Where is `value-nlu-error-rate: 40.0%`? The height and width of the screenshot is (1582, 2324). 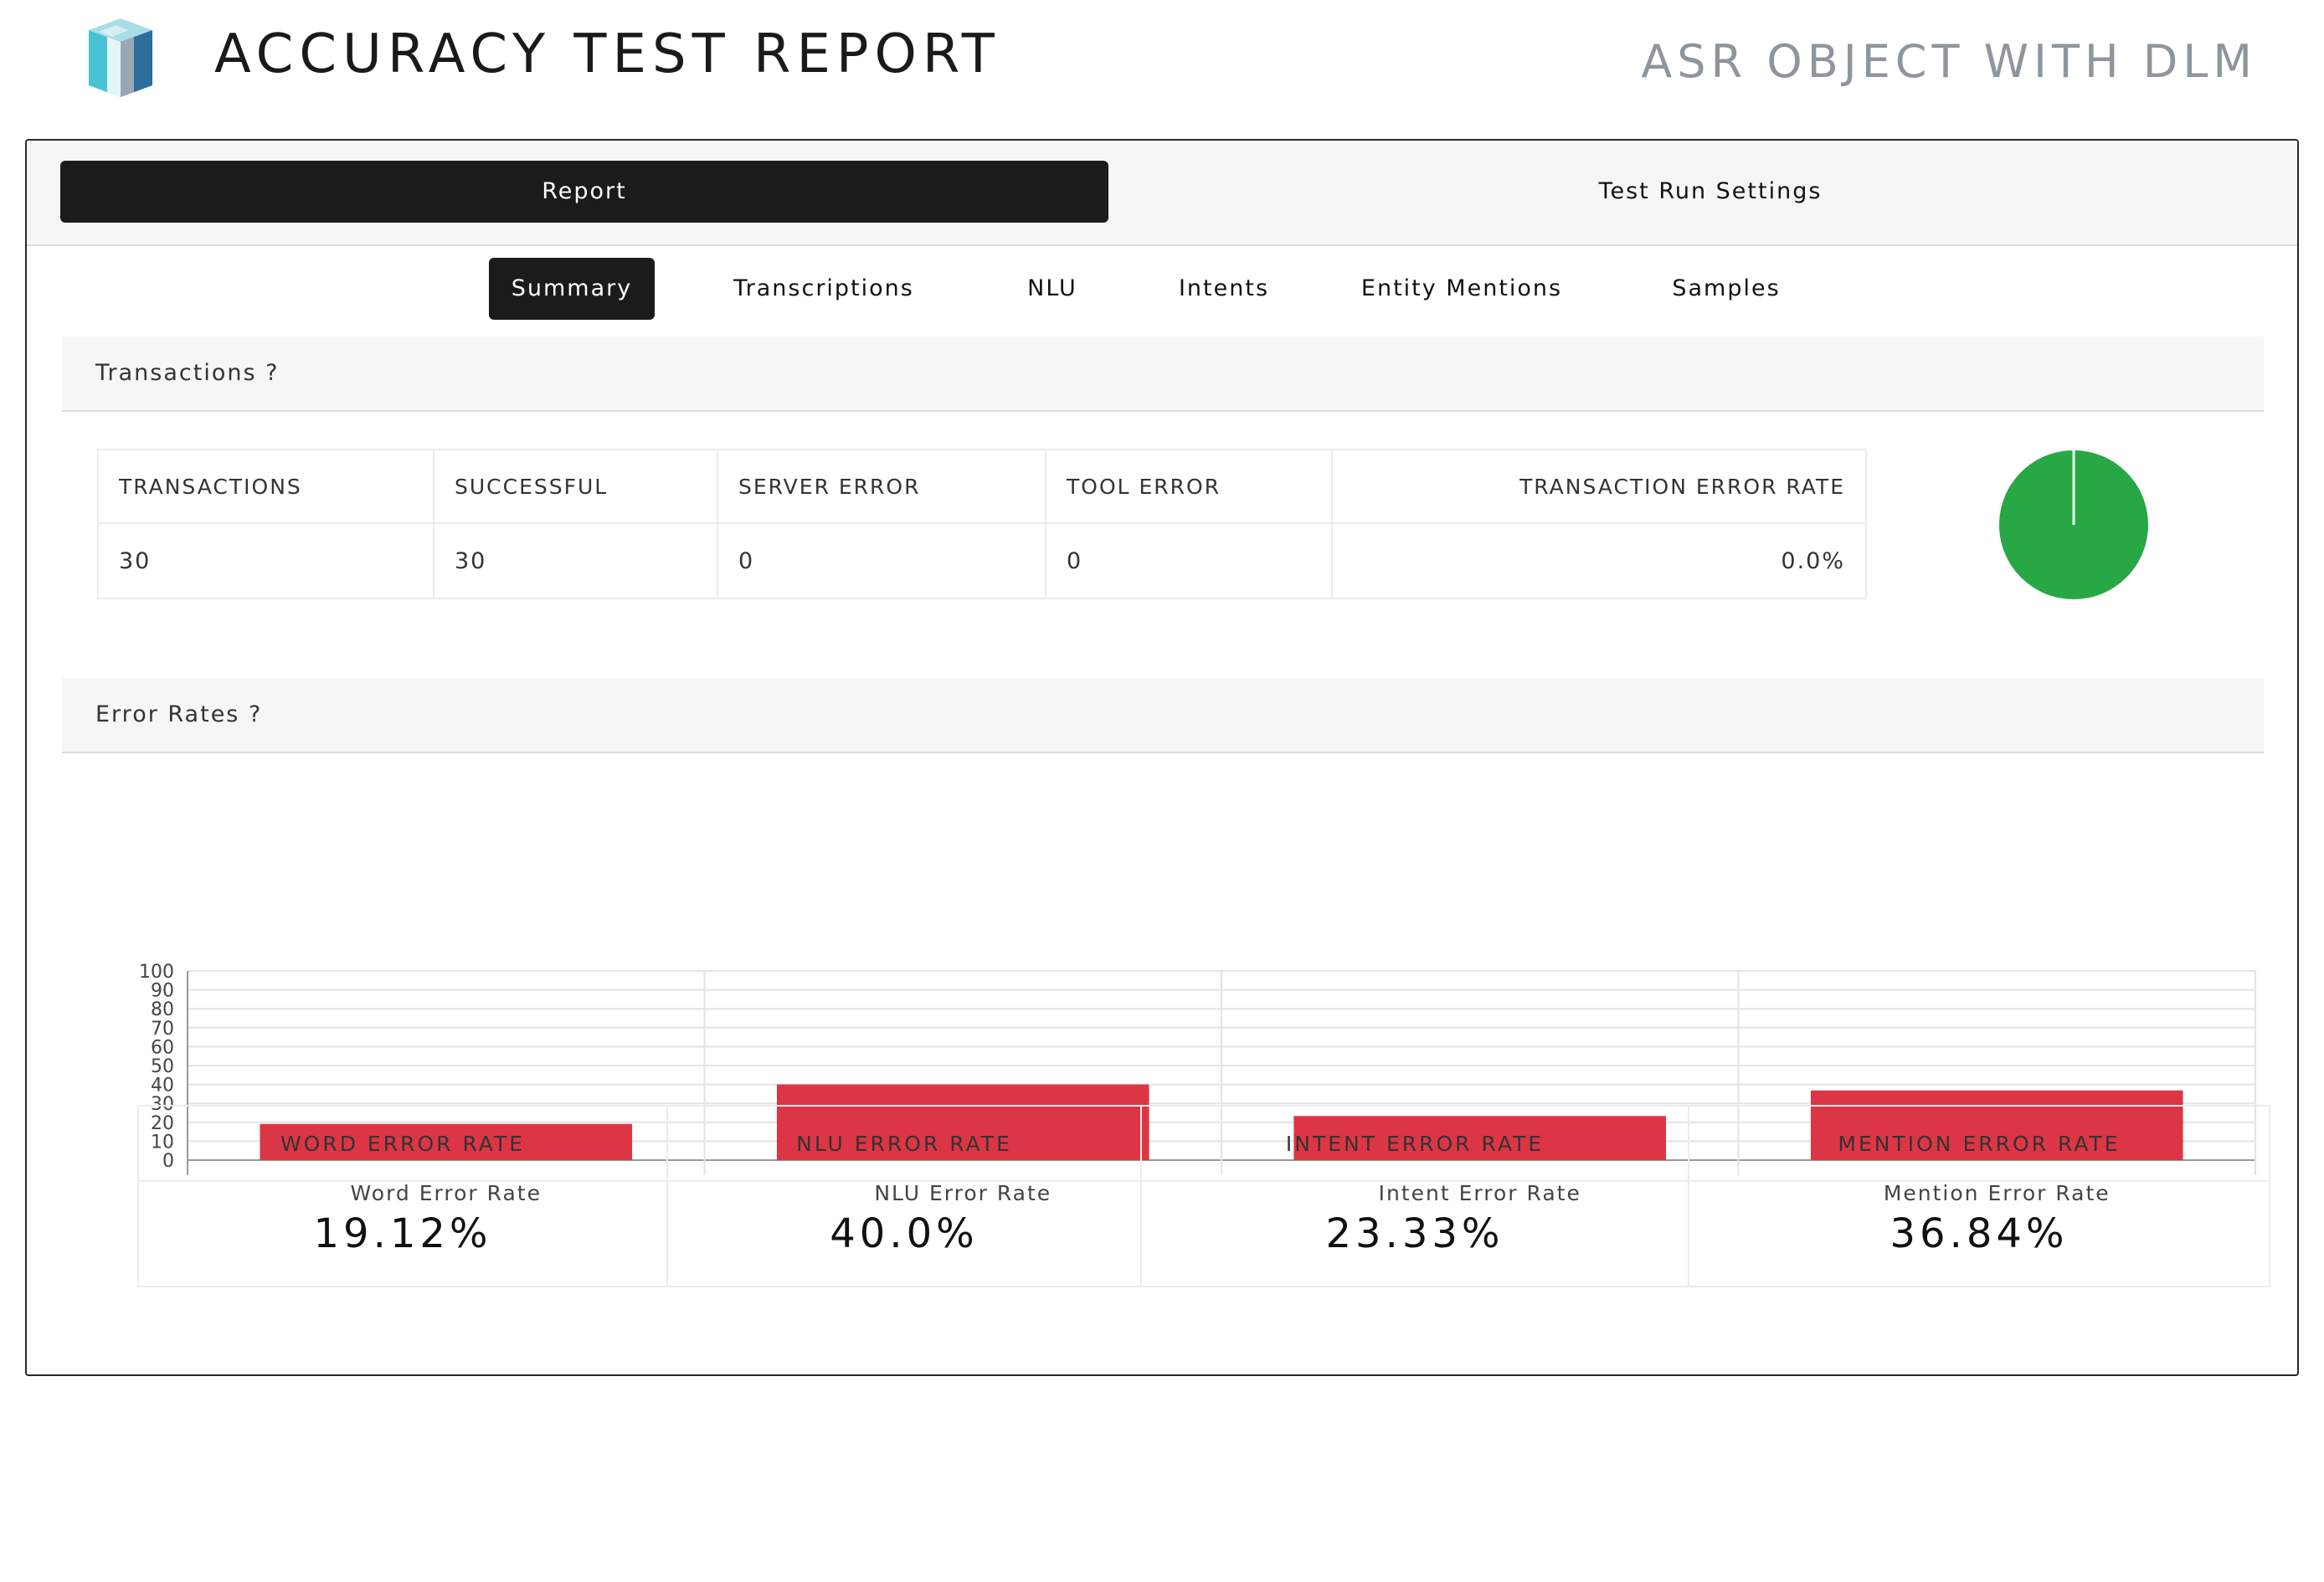
value-nlu-error-rate: 40.0% is located at coordinates (904, 1233).